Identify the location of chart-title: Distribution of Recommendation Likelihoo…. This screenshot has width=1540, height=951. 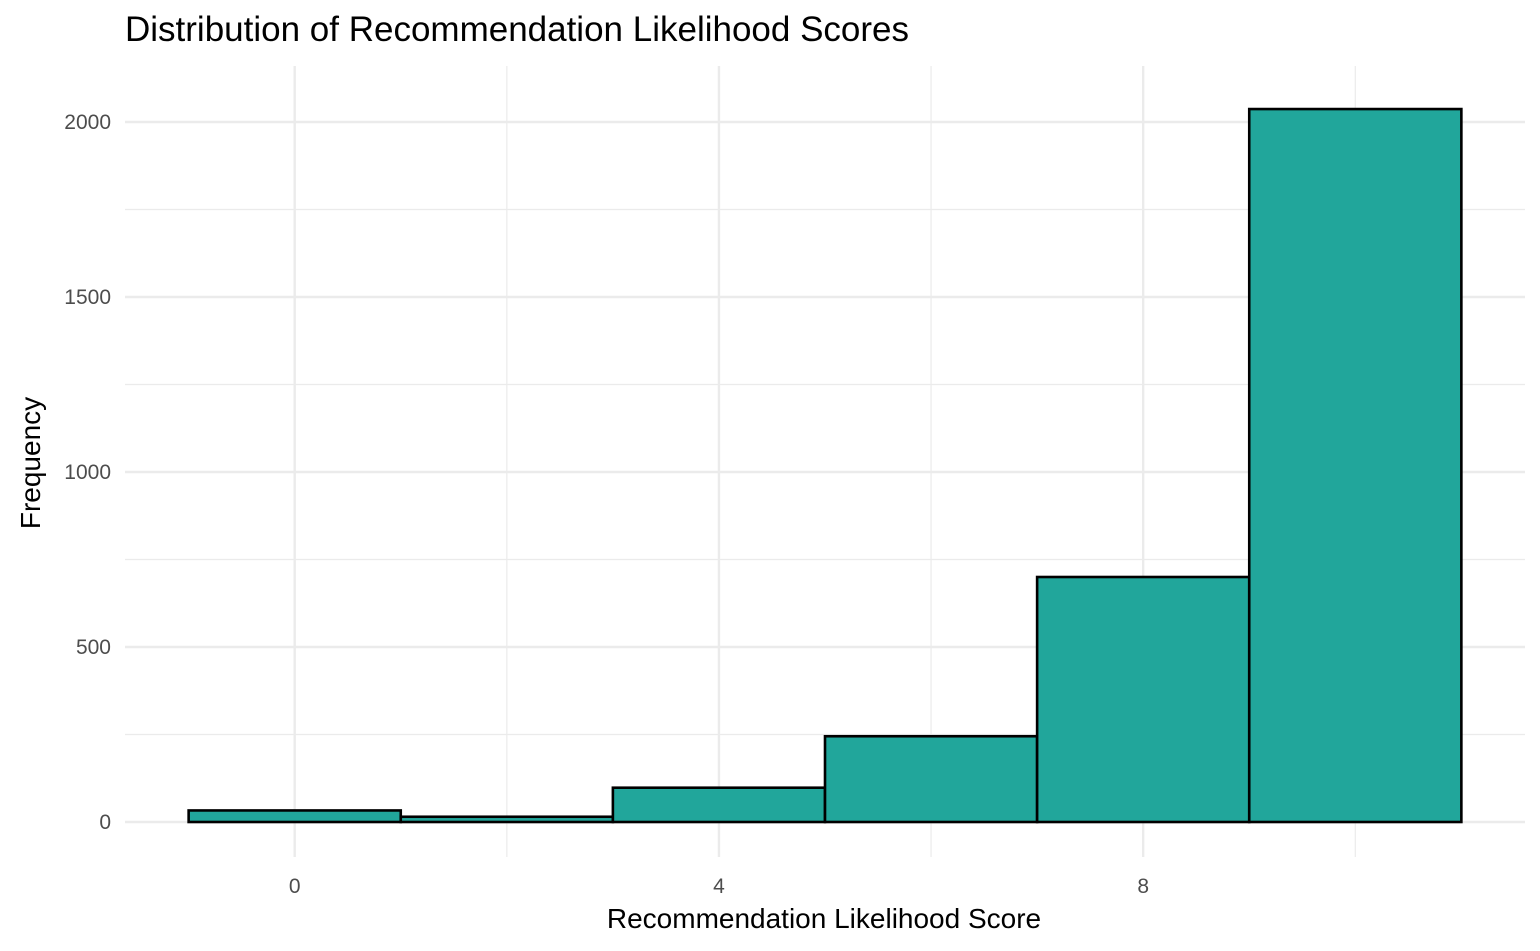
(517, 29).